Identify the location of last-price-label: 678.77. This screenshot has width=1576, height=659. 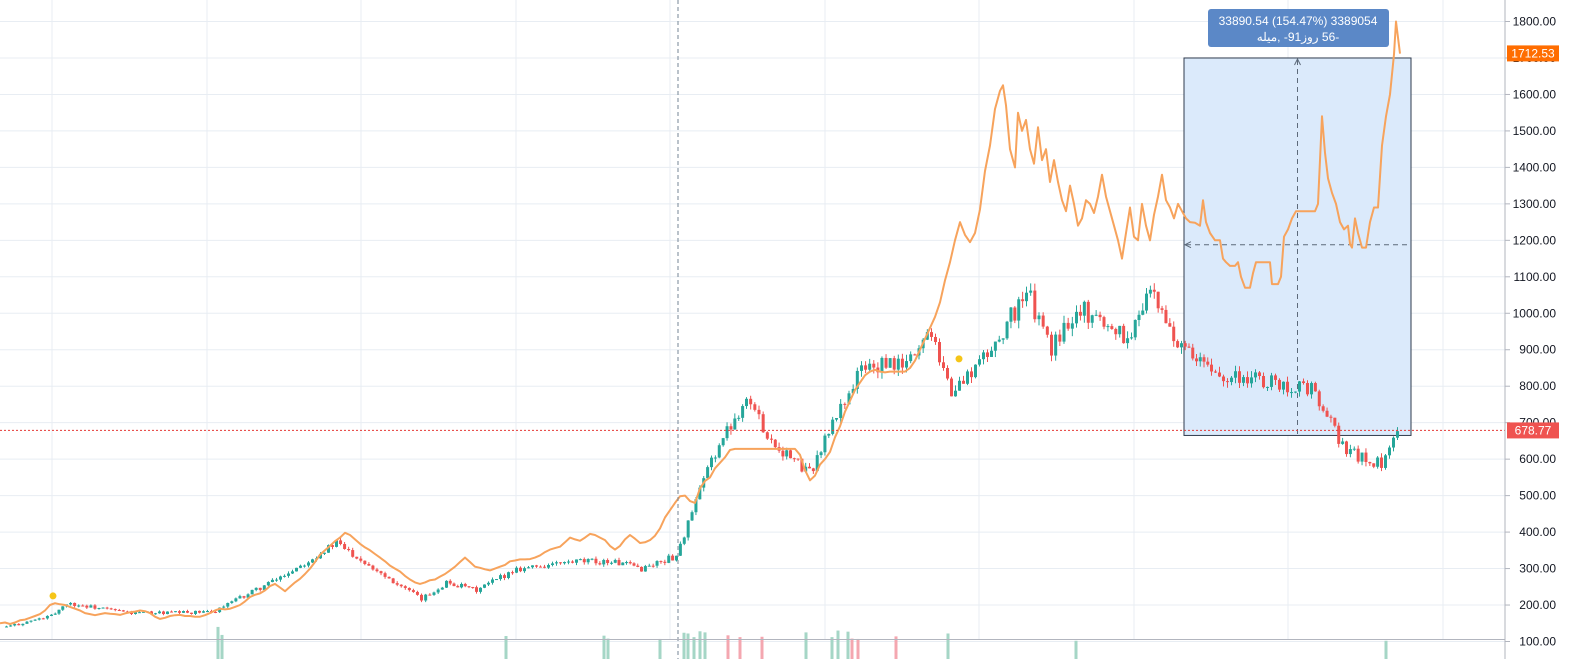
(1533, 430).